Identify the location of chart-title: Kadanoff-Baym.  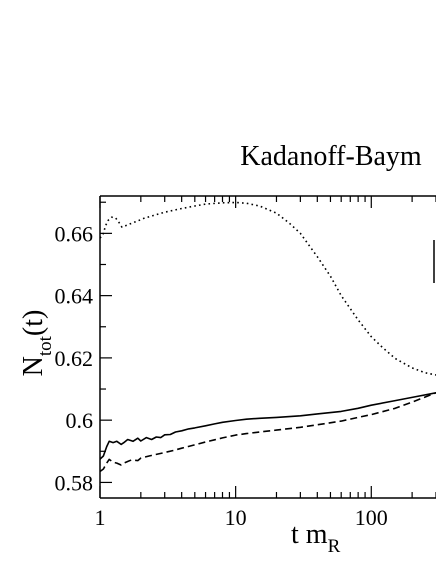
(331, 156).